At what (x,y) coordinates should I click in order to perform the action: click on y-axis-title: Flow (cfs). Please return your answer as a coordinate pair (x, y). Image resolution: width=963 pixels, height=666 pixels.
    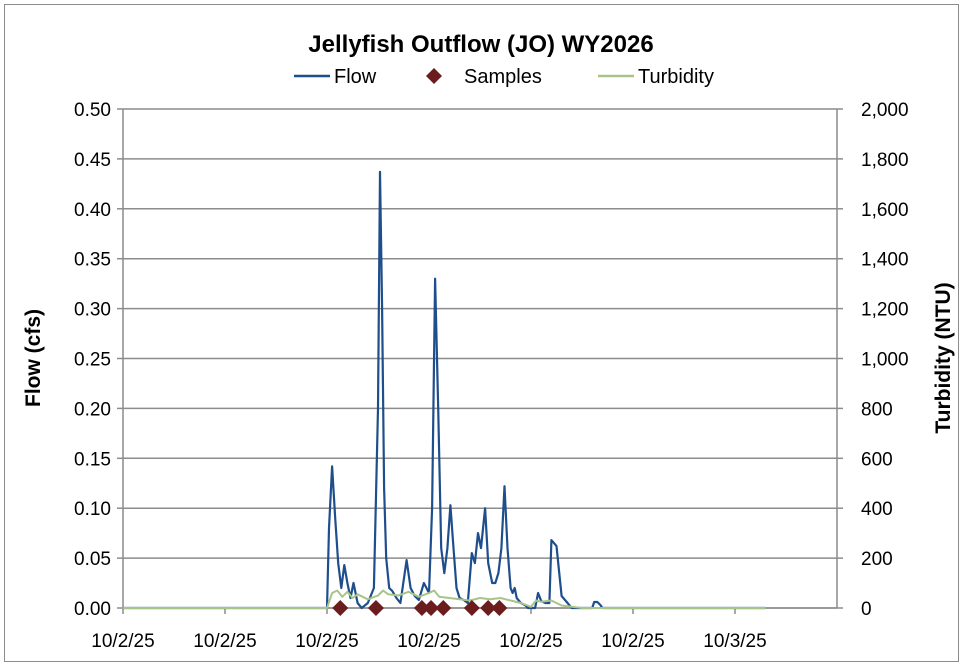
    Looking at the image, I should click on (33, 358).